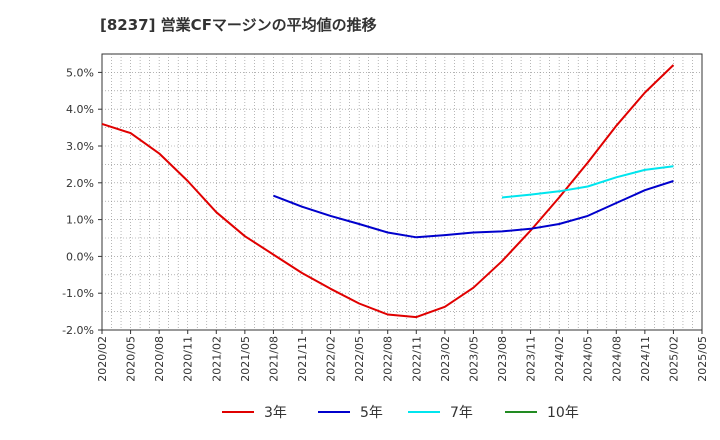  I want to click on y-tick-label: 0.0%, so click(80, 256).